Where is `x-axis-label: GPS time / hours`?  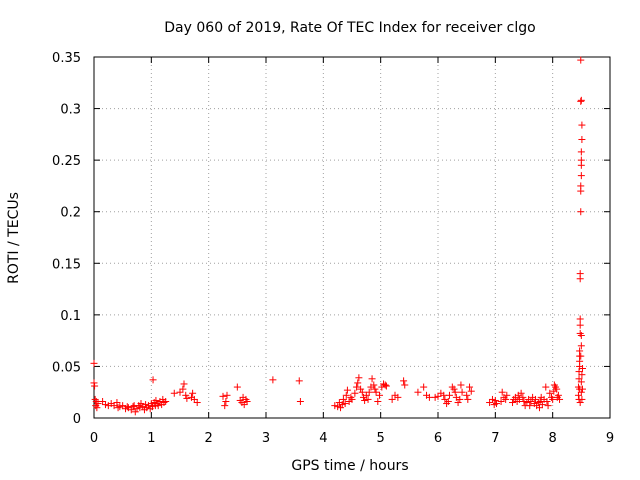 x-axis-label: GPS time / hours is located at coordinates (349, 466).